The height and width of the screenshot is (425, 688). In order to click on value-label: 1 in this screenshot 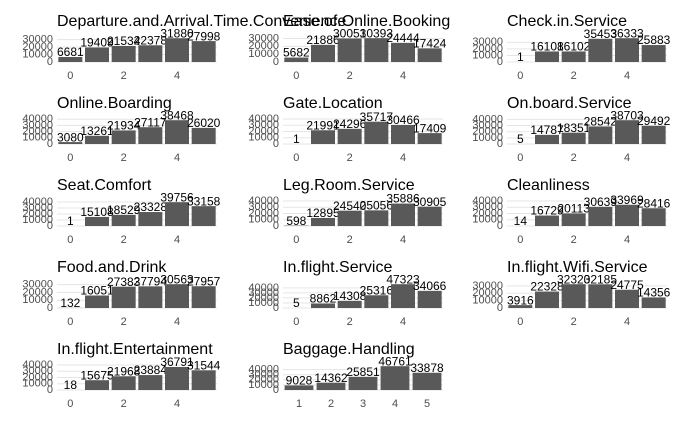, I will do `click(520, 57)`.